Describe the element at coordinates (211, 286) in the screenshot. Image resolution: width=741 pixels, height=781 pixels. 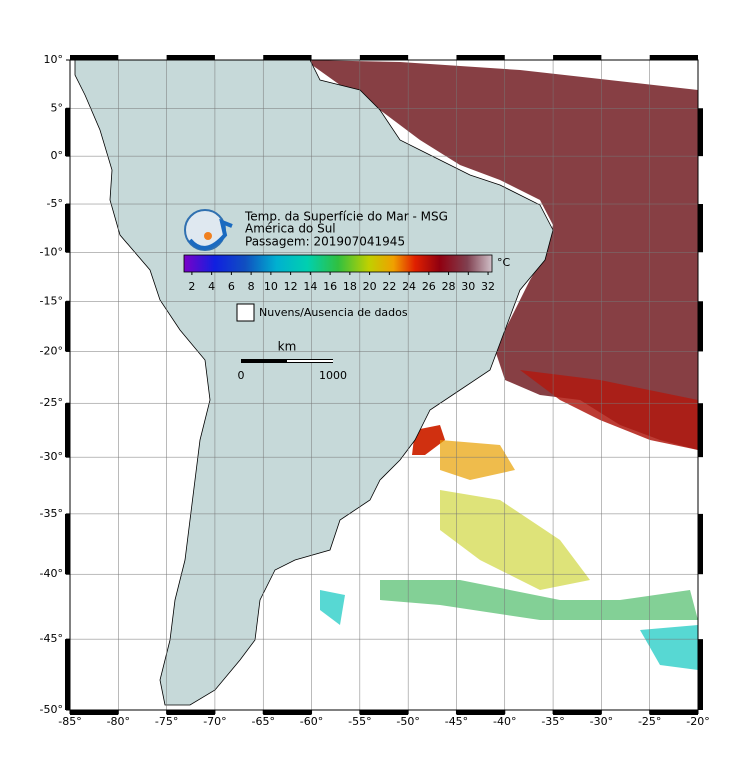
I see `colorbar-tick-label: 4` at that location.